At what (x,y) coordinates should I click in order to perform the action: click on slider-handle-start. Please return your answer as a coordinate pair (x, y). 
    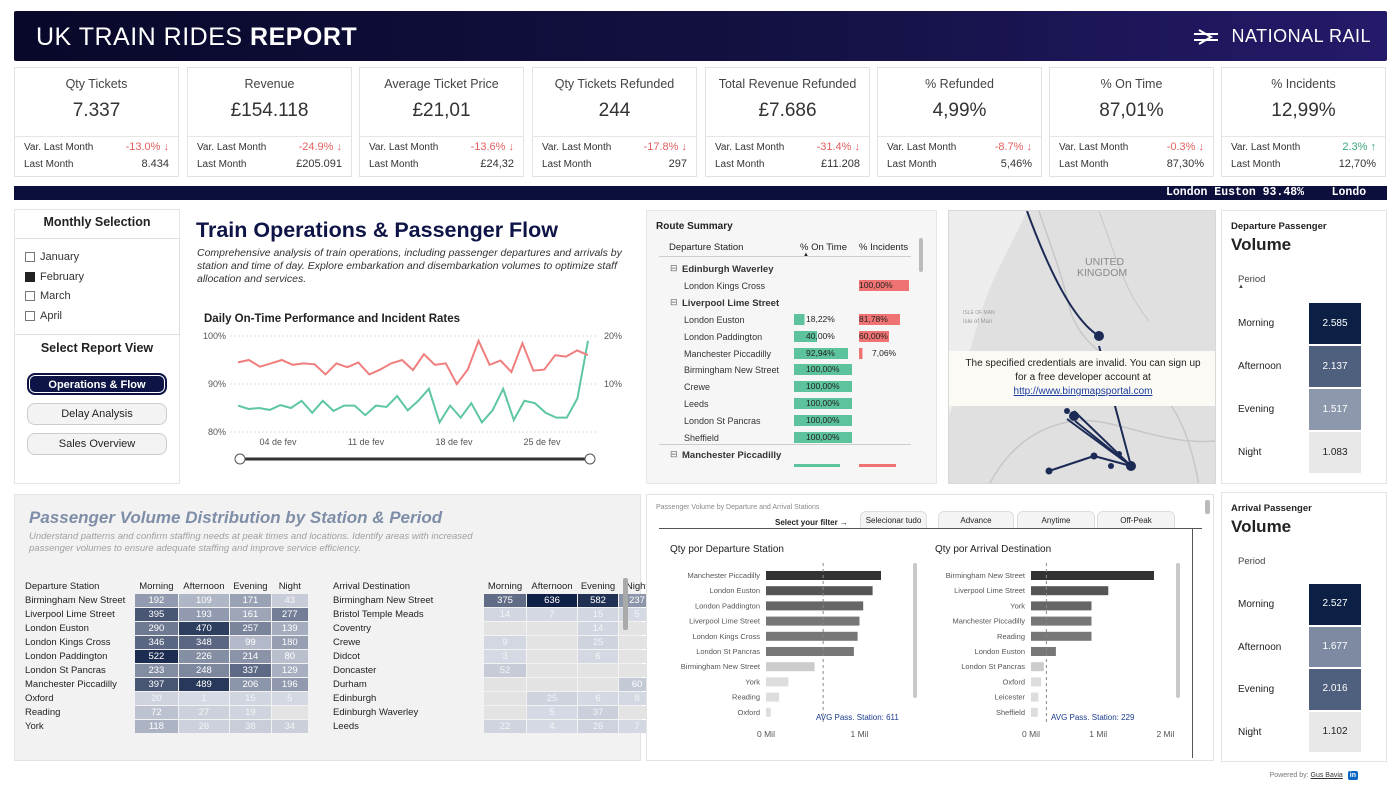
    Looking at the image, I should click on (240, 459).